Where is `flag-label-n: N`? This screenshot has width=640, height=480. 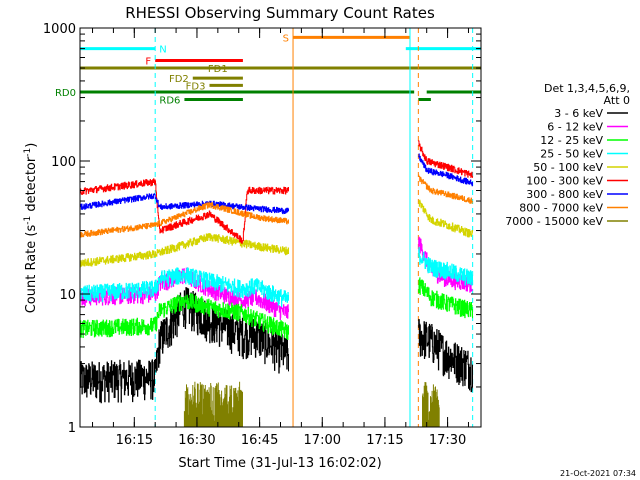 flag-label-n: N is located at coordinates (162, 50).